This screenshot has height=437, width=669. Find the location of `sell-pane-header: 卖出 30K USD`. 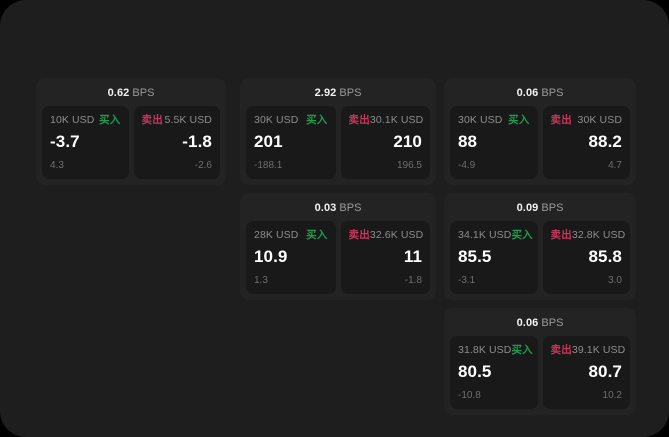

sell-pane-header: 卖出 30K USD is located at coordinates (587, 120).